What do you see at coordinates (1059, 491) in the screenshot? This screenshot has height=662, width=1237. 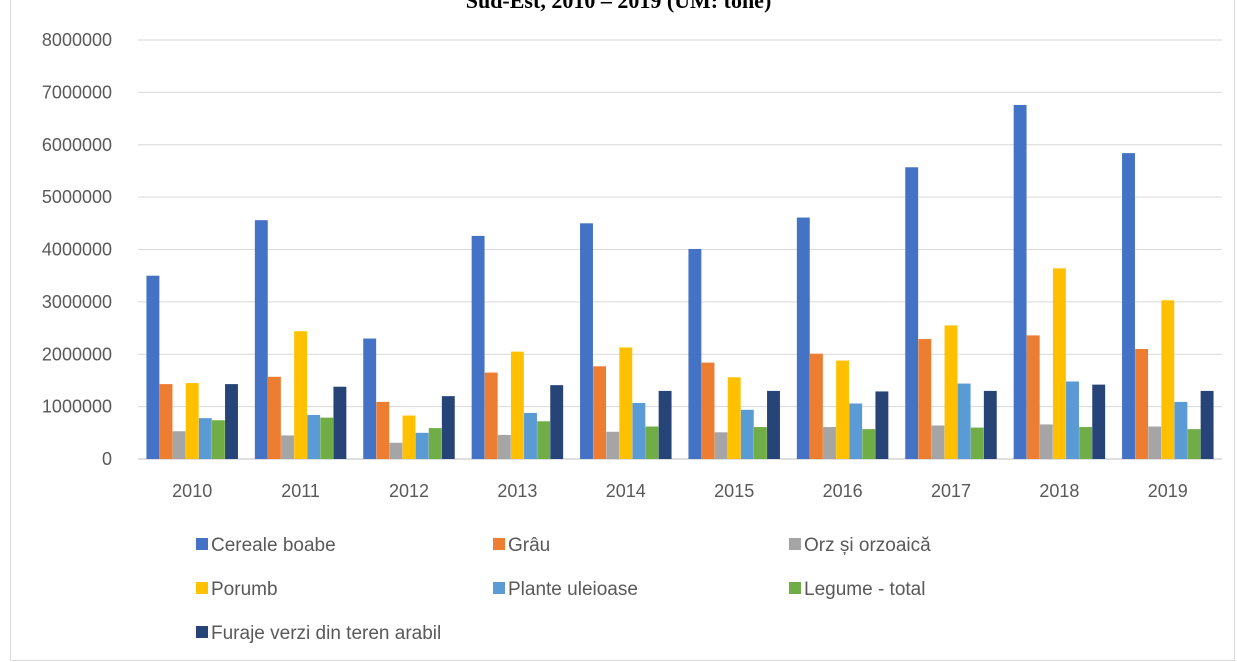 I see `x-tick-label: 2018` at bounding box center [1059, 491].